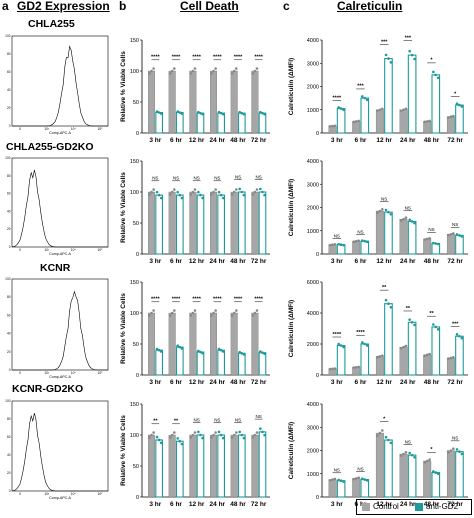 The height and width of the screenshot is (518, 474). I want to click on chart-c-2-ytick-3: 6000, so click(313, 283).